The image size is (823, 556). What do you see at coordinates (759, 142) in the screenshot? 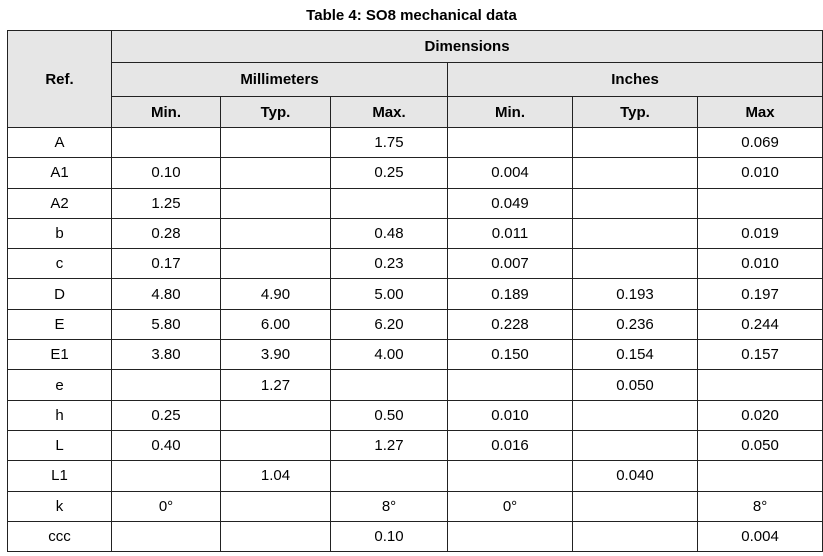
I see `value-cell: 0.069` at bounding box center [759, 142].